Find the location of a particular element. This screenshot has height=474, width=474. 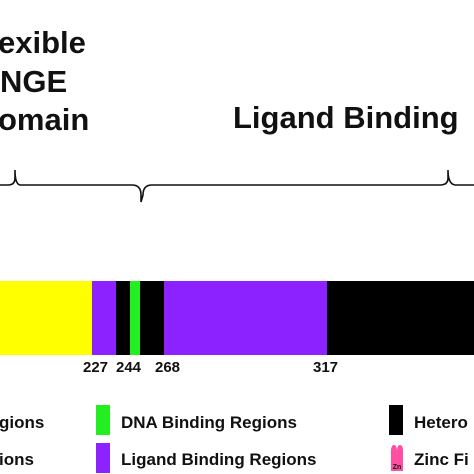

domain-brace is located at coordinates (237, 186).